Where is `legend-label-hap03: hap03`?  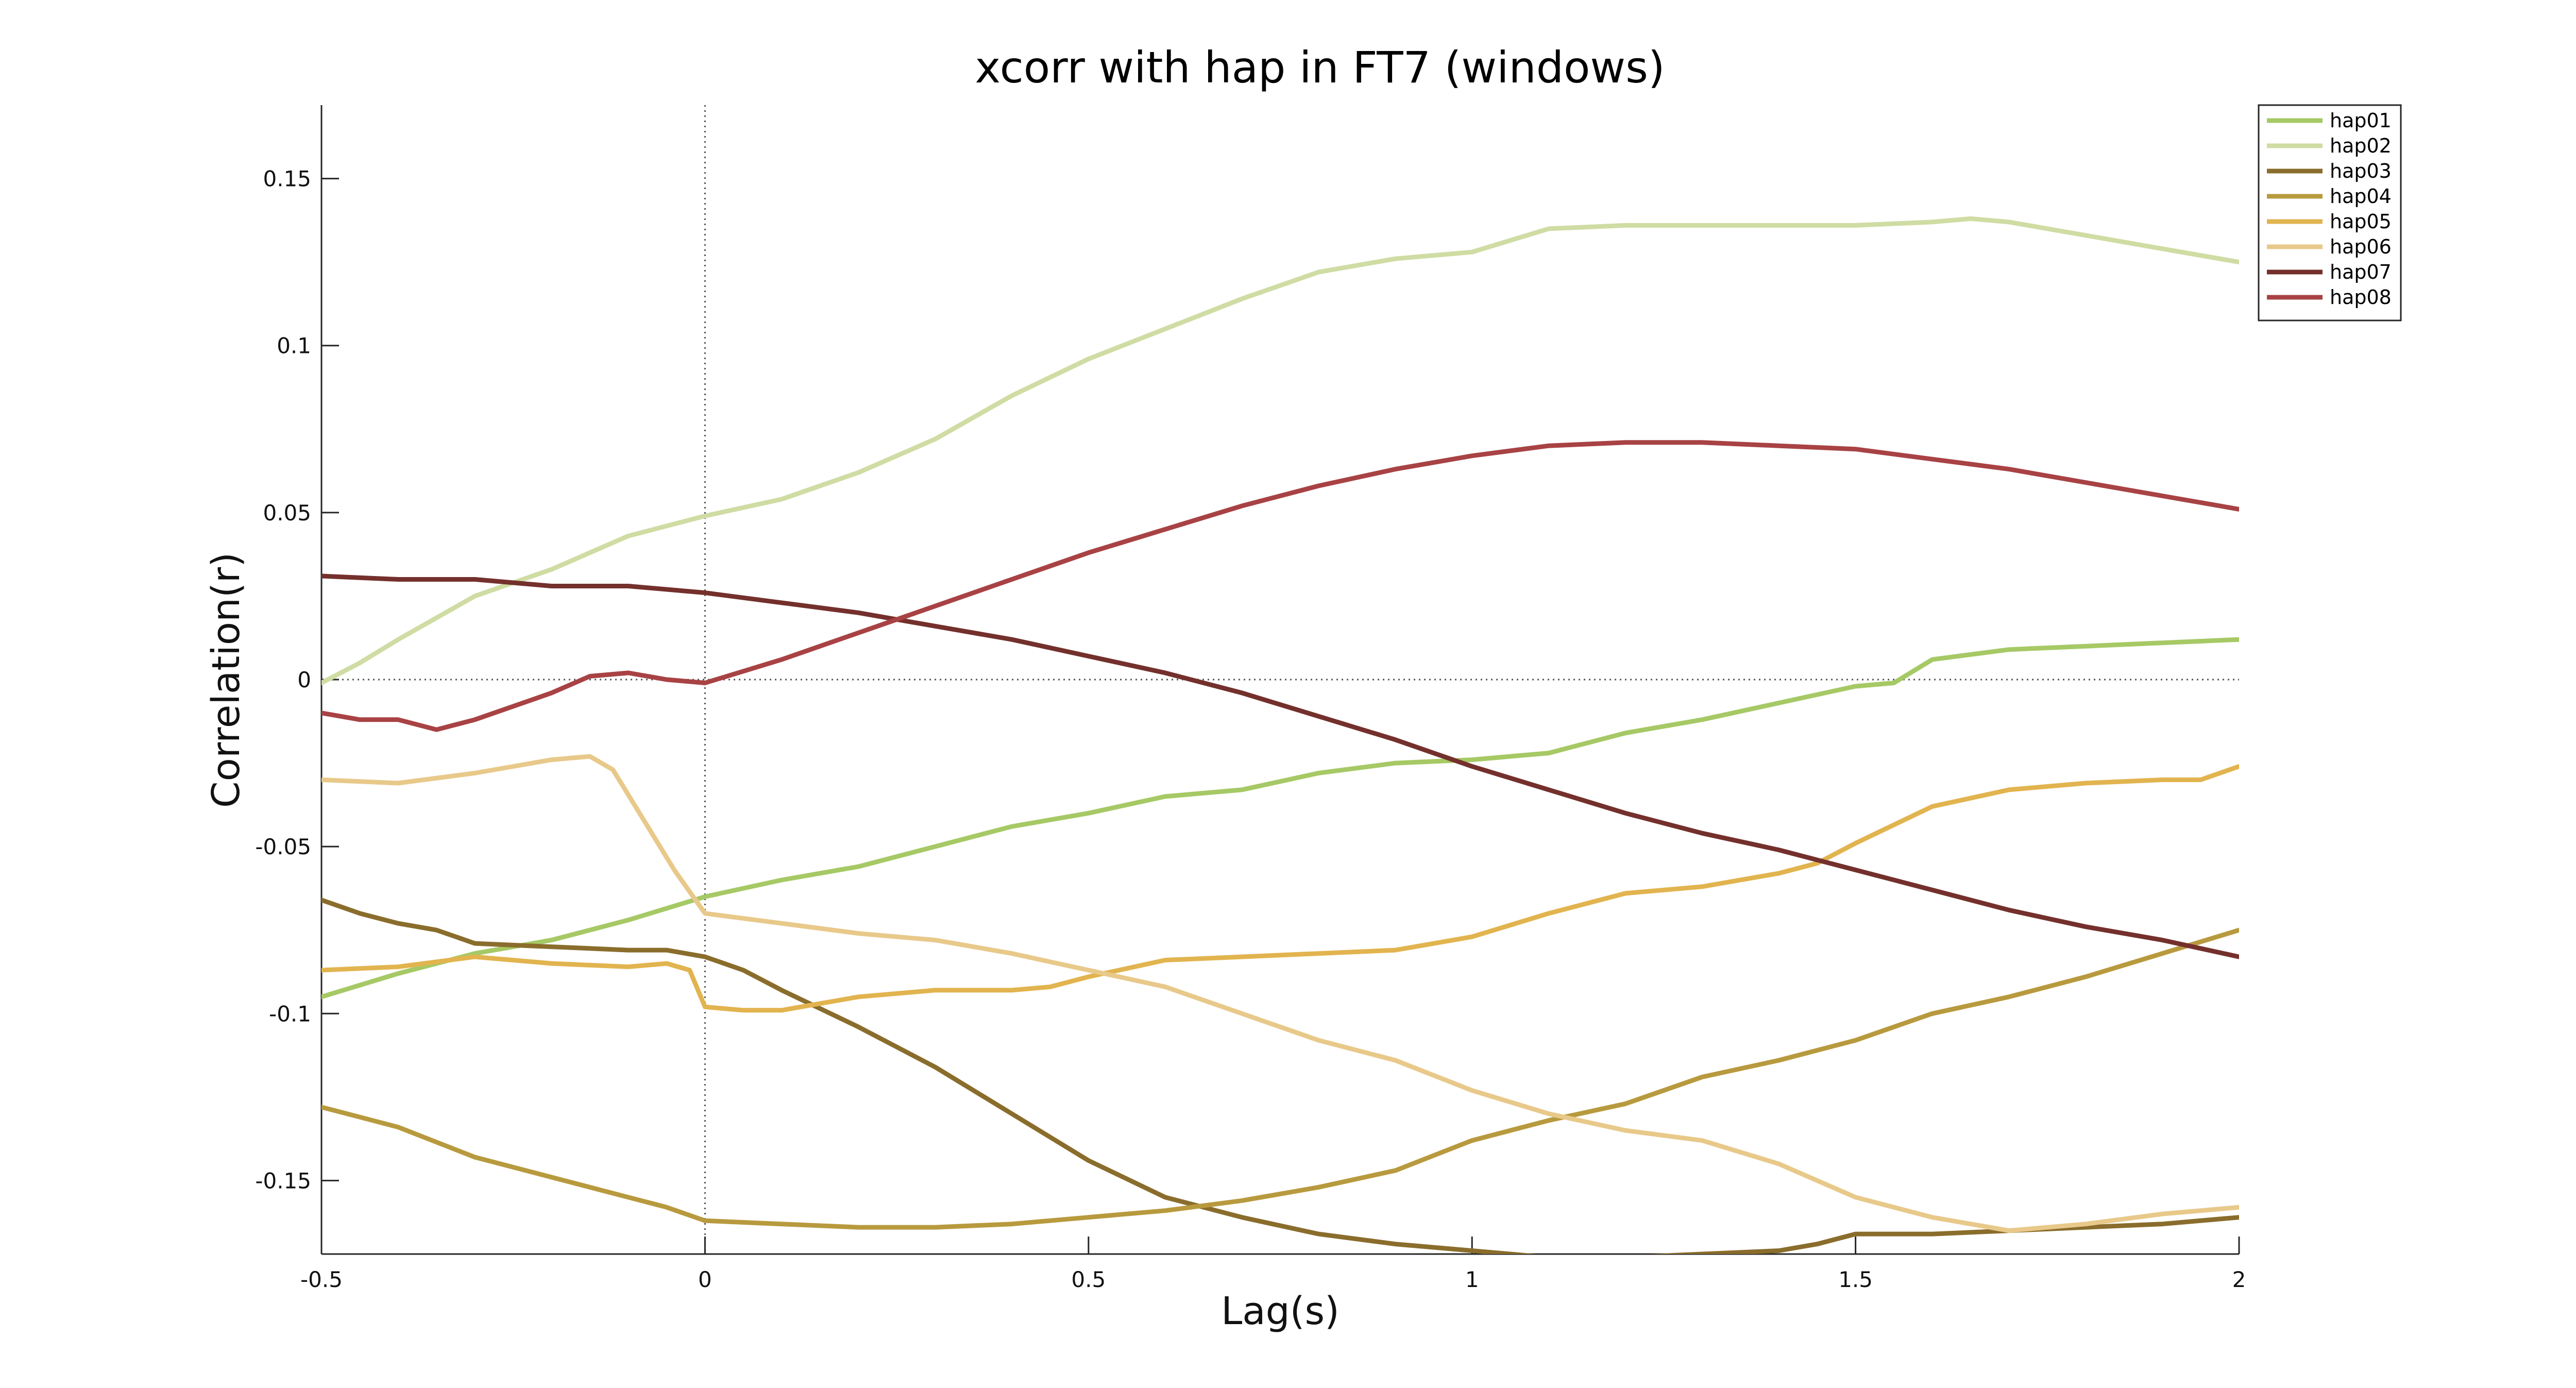 legend-label-hap03: hap03 is located at coordinates (2361, 171).